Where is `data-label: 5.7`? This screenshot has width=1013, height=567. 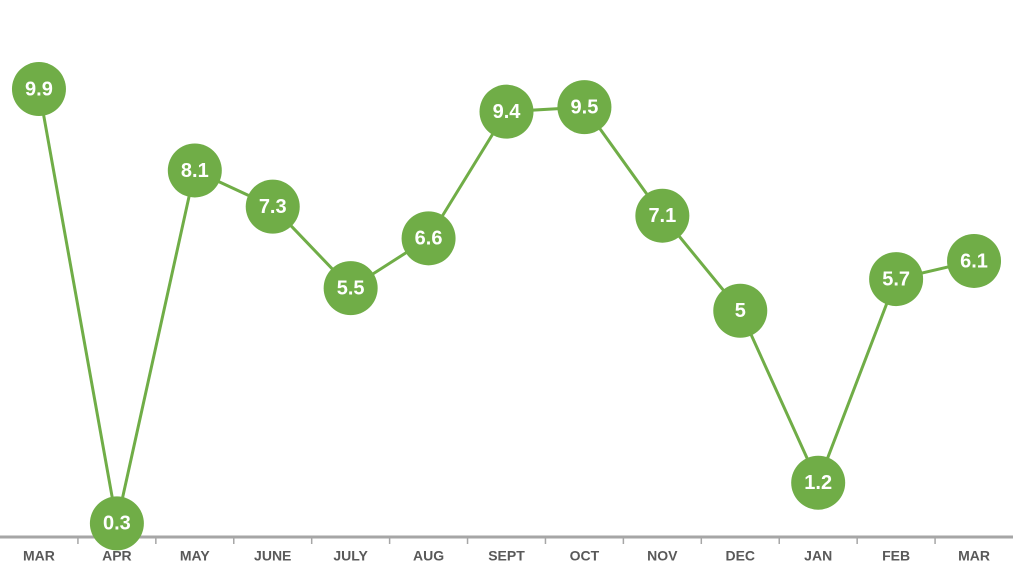
data-label: 5.7 is located at coordinates (896, 279).